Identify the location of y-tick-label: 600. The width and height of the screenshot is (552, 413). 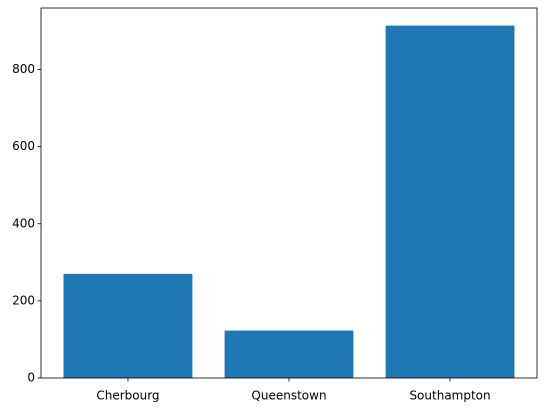
(23, 146).